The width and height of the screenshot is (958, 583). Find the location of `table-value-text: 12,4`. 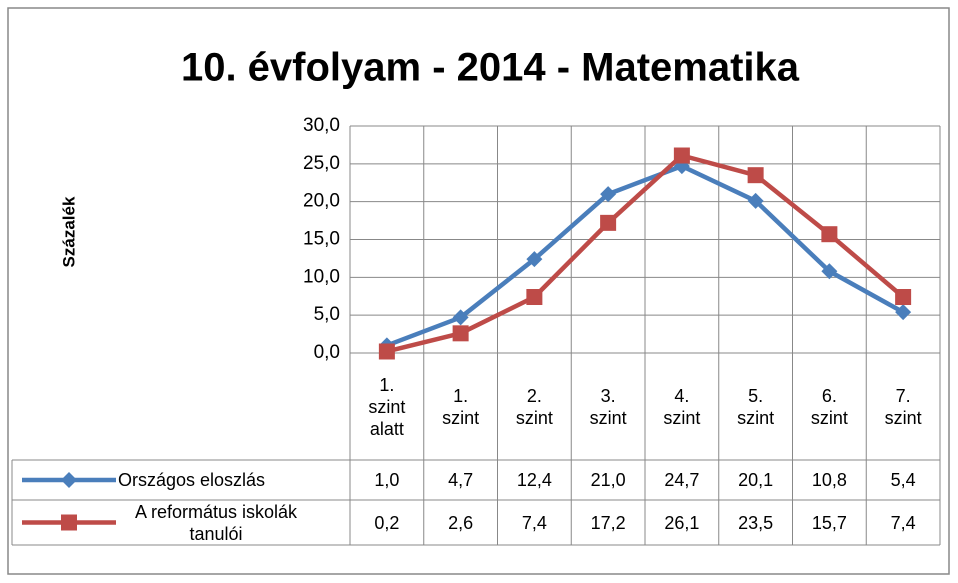

table-value-text: 12,4 is located at coordinates (534, 480).